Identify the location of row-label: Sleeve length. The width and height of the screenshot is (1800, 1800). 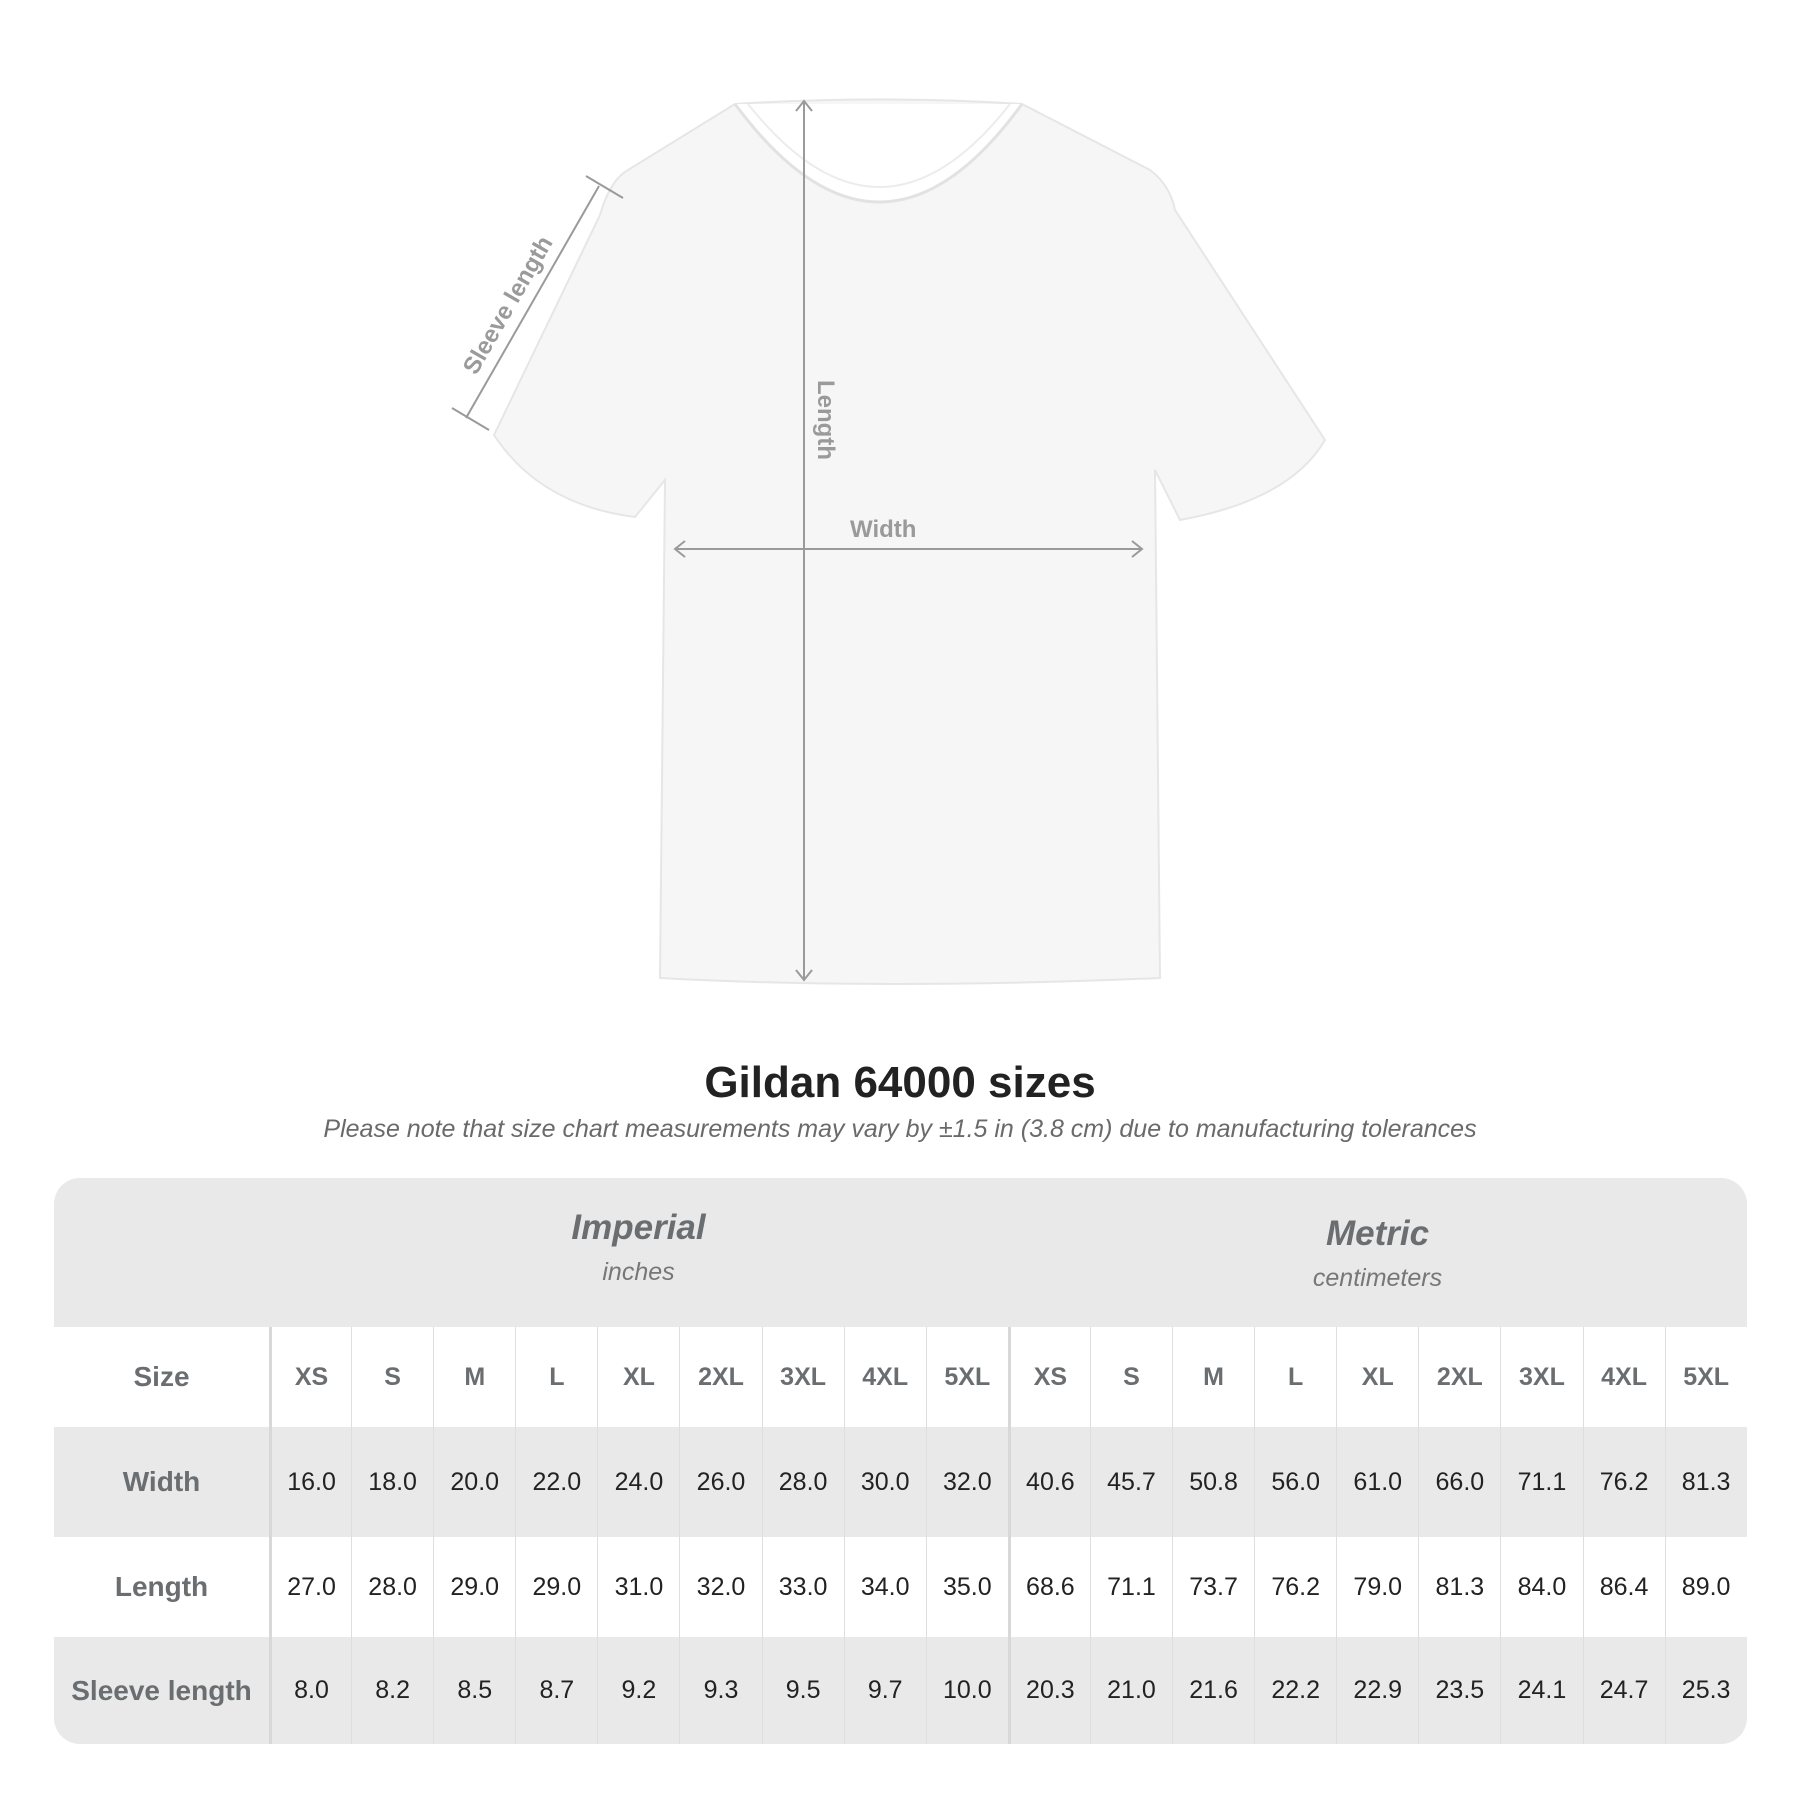
(161, 1690).